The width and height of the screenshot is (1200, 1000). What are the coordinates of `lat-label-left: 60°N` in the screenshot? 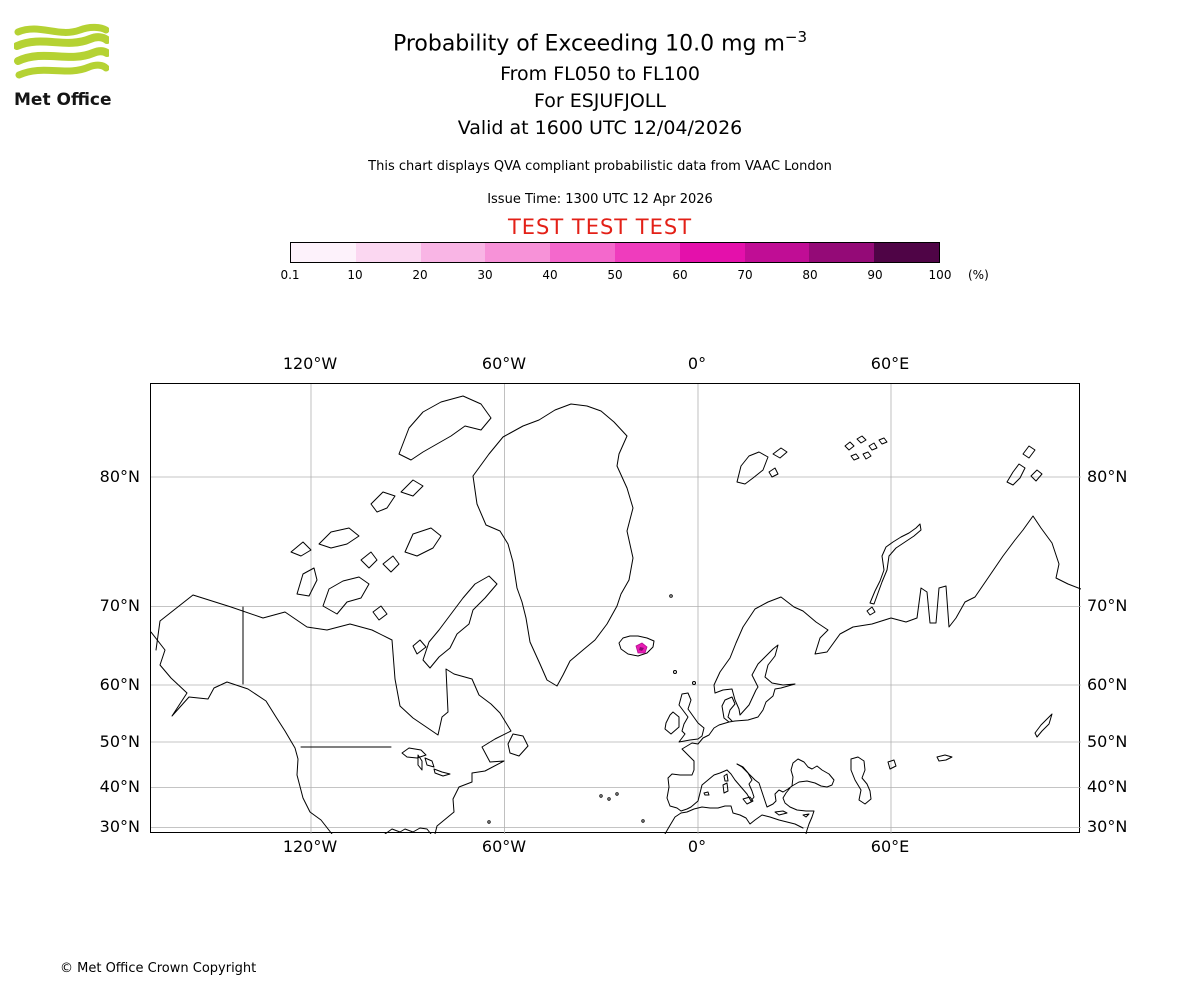 It's located at (119, 684).